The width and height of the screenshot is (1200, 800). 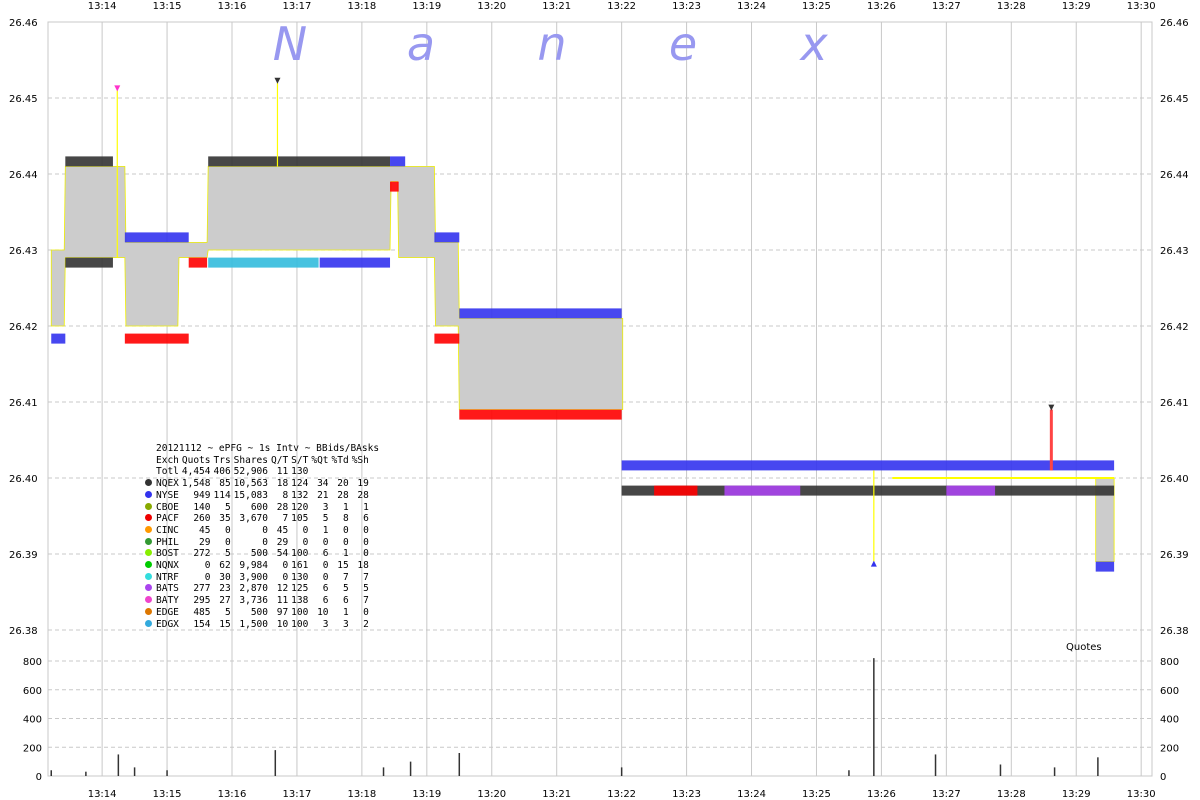 What do you see at coordinates (813, 44) in the screenshot?
I see `watermark-letter: x` at bounding box center [813, 44].